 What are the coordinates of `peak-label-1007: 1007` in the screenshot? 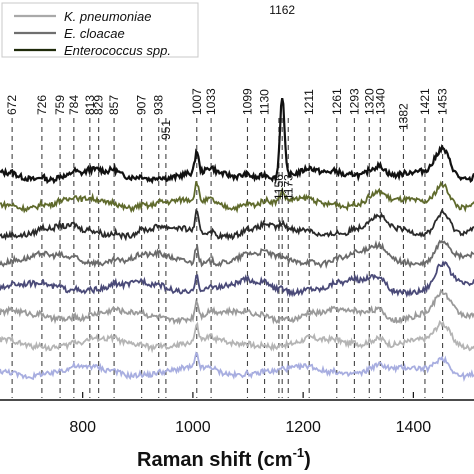 It's located at (197, 101).